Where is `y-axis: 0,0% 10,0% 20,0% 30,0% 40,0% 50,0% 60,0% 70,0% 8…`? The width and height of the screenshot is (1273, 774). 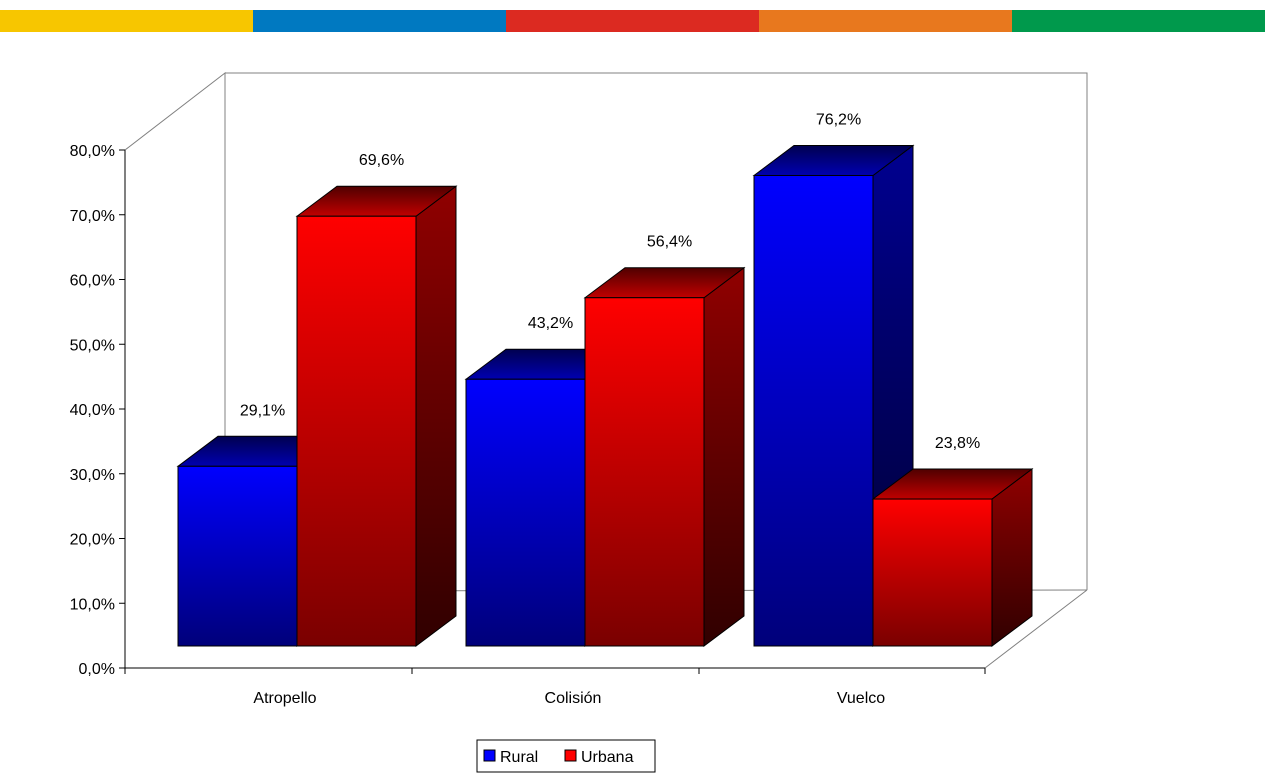 y-axis: 0,0% 10,0% 20,0% 30,0% 40,0% 50,0% 60,0% 70,0% 8… is located at coordinates (147, 375).